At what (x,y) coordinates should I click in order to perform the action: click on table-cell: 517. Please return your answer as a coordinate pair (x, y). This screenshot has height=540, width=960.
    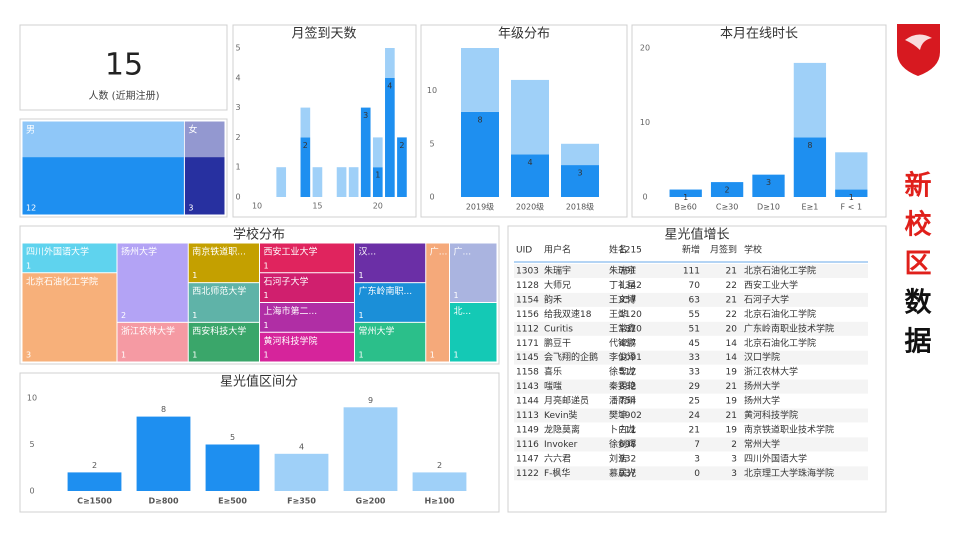
    Looking at the image, I should click on (627, 373).